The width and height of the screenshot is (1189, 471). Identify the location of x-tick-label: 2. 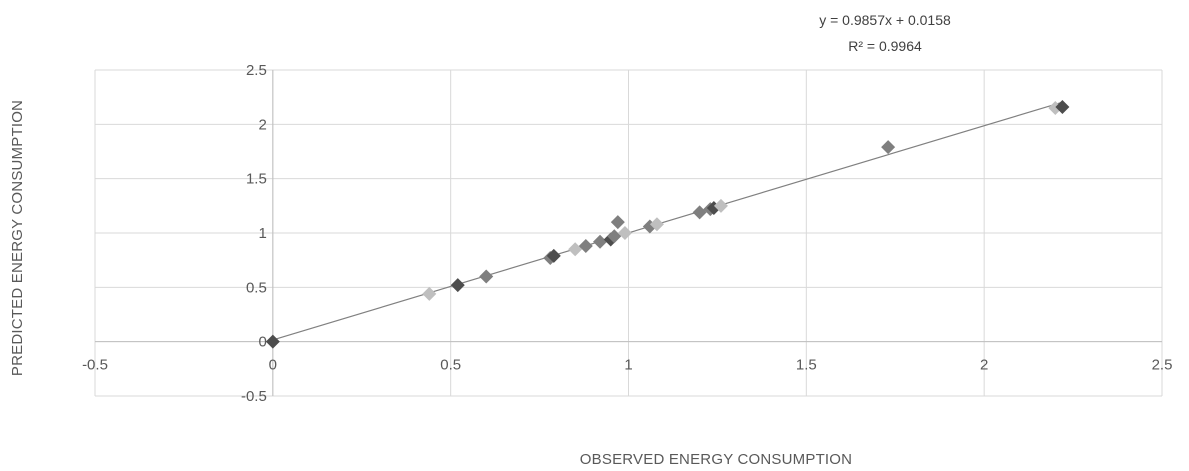
(984, 365).